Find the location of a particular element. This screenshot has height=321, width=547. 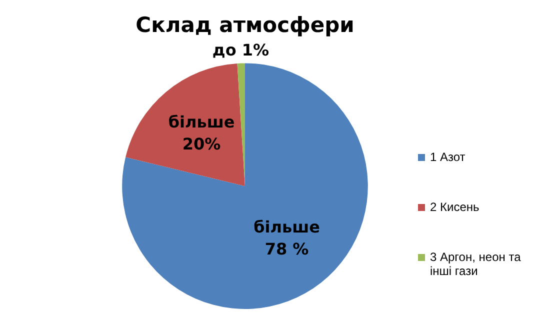

legend-label: 3 Аргон, неон та інші гази is located at coordinates (476, 264).